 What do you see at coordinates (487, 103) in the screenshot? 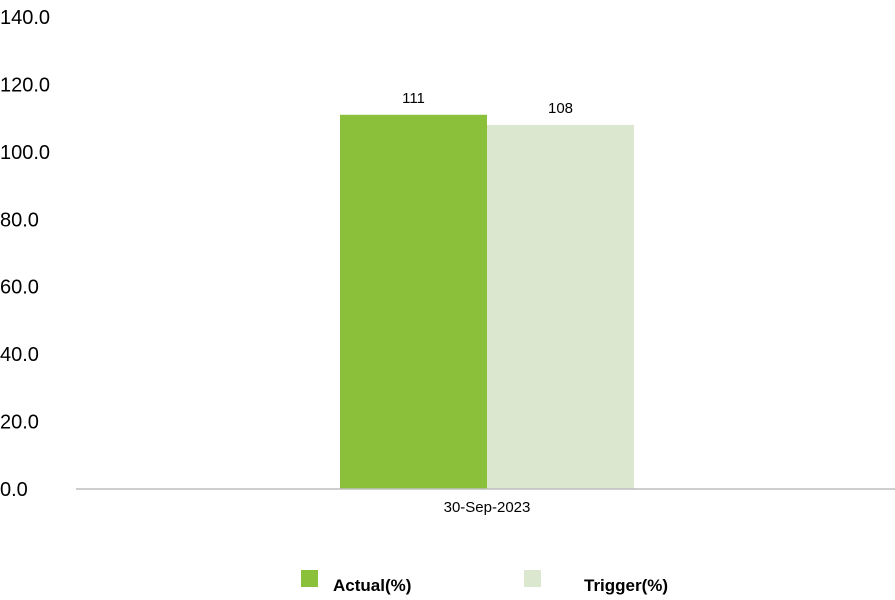
I see `data-labels-group: 111 108` at bounding box center [487, 103].